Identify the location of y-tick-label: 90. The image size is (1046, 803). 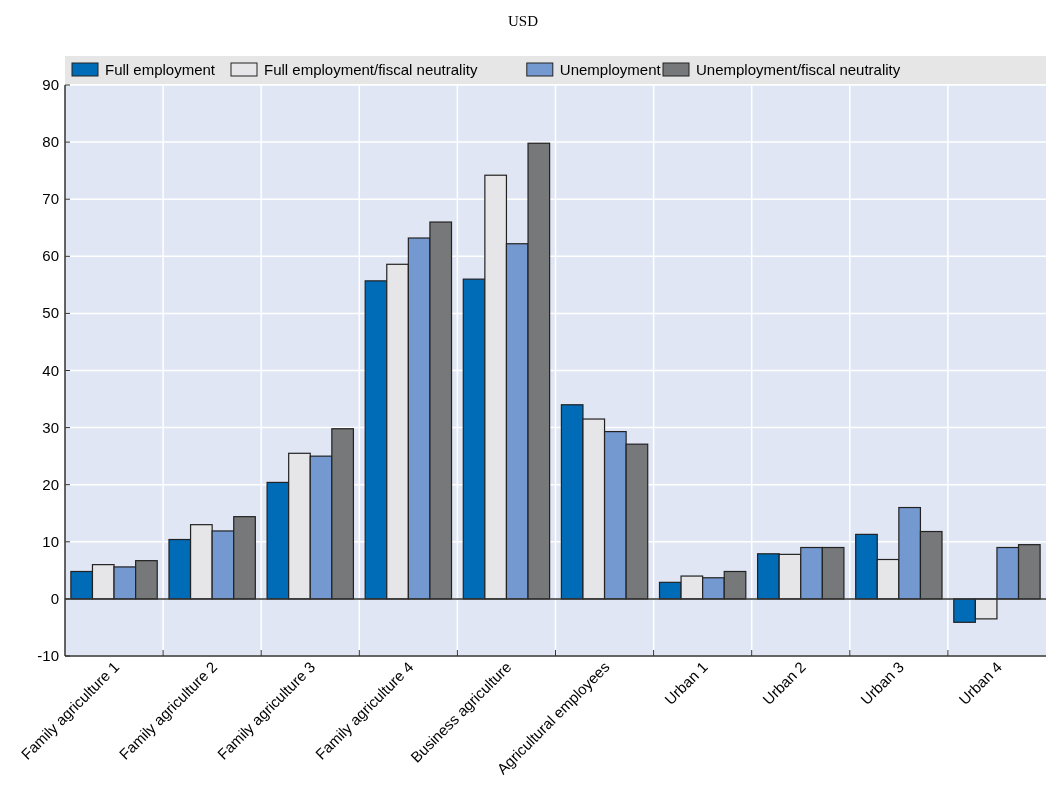
(50, 84).